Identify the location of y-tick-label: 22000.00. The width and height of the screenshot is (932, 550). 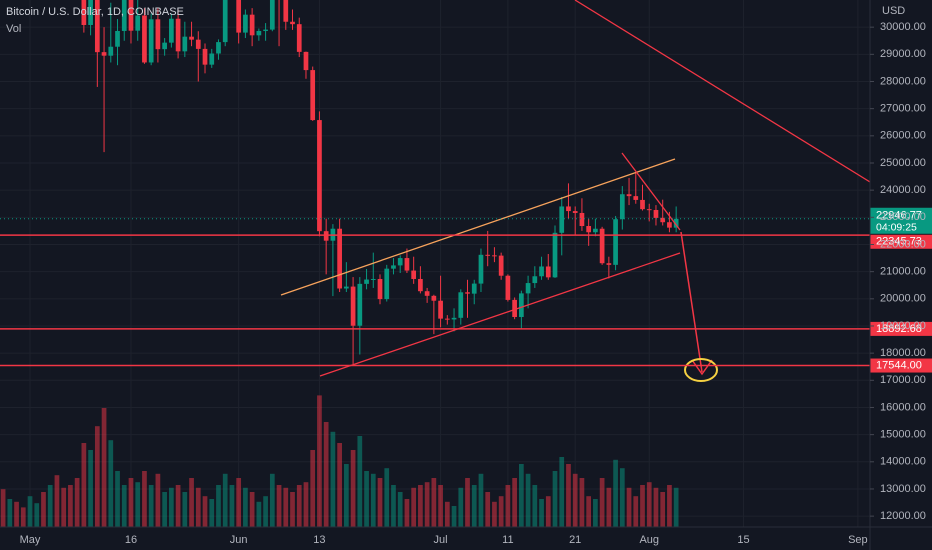
(903, 244).